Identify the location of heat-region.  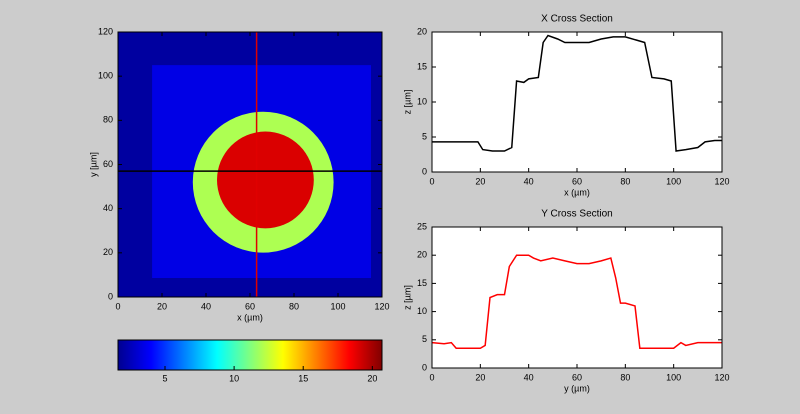
(265, 180).